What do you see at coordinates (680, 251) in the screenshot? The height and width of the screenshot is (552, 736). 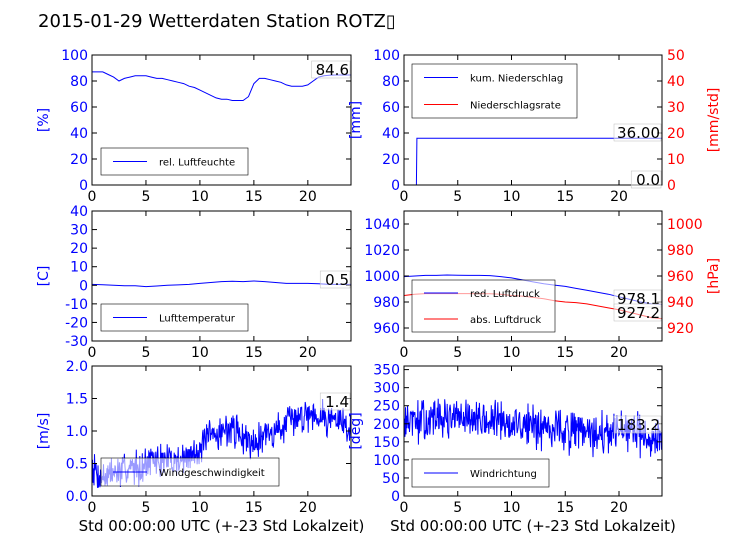 I see `y2-tick-label: 980` at bounding box center [680, 251].